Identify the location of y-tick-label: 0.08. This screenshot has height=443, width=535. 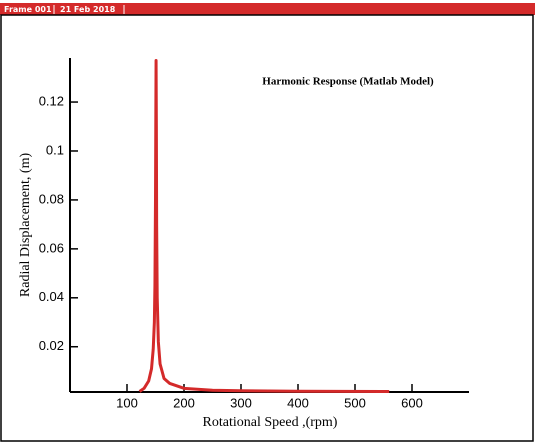
(51, 198).